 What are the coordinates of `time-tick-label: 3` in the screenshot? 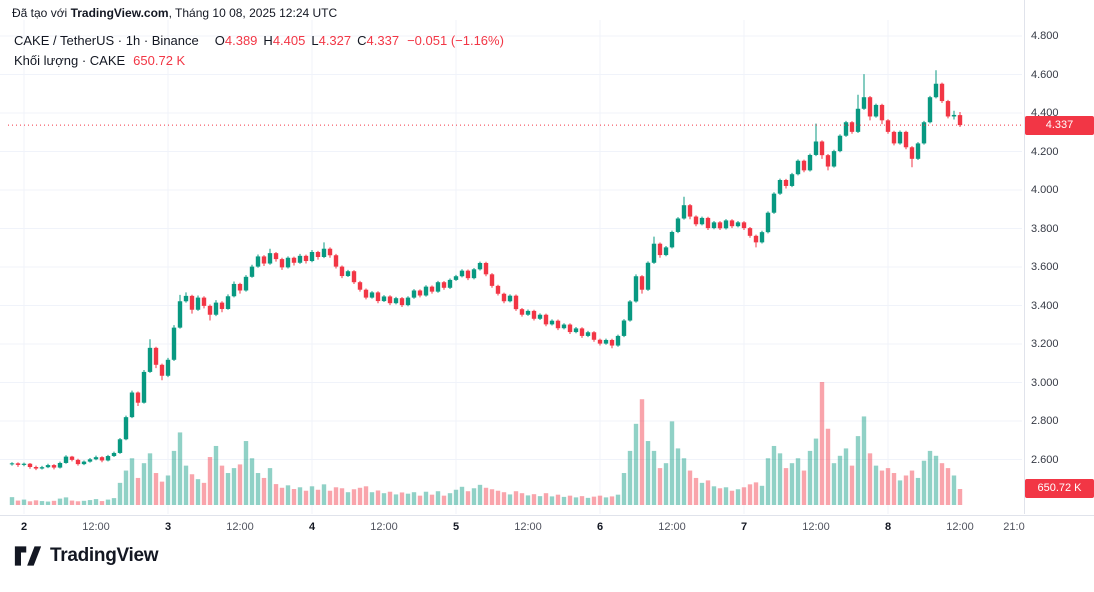 It's located at (168, 527).